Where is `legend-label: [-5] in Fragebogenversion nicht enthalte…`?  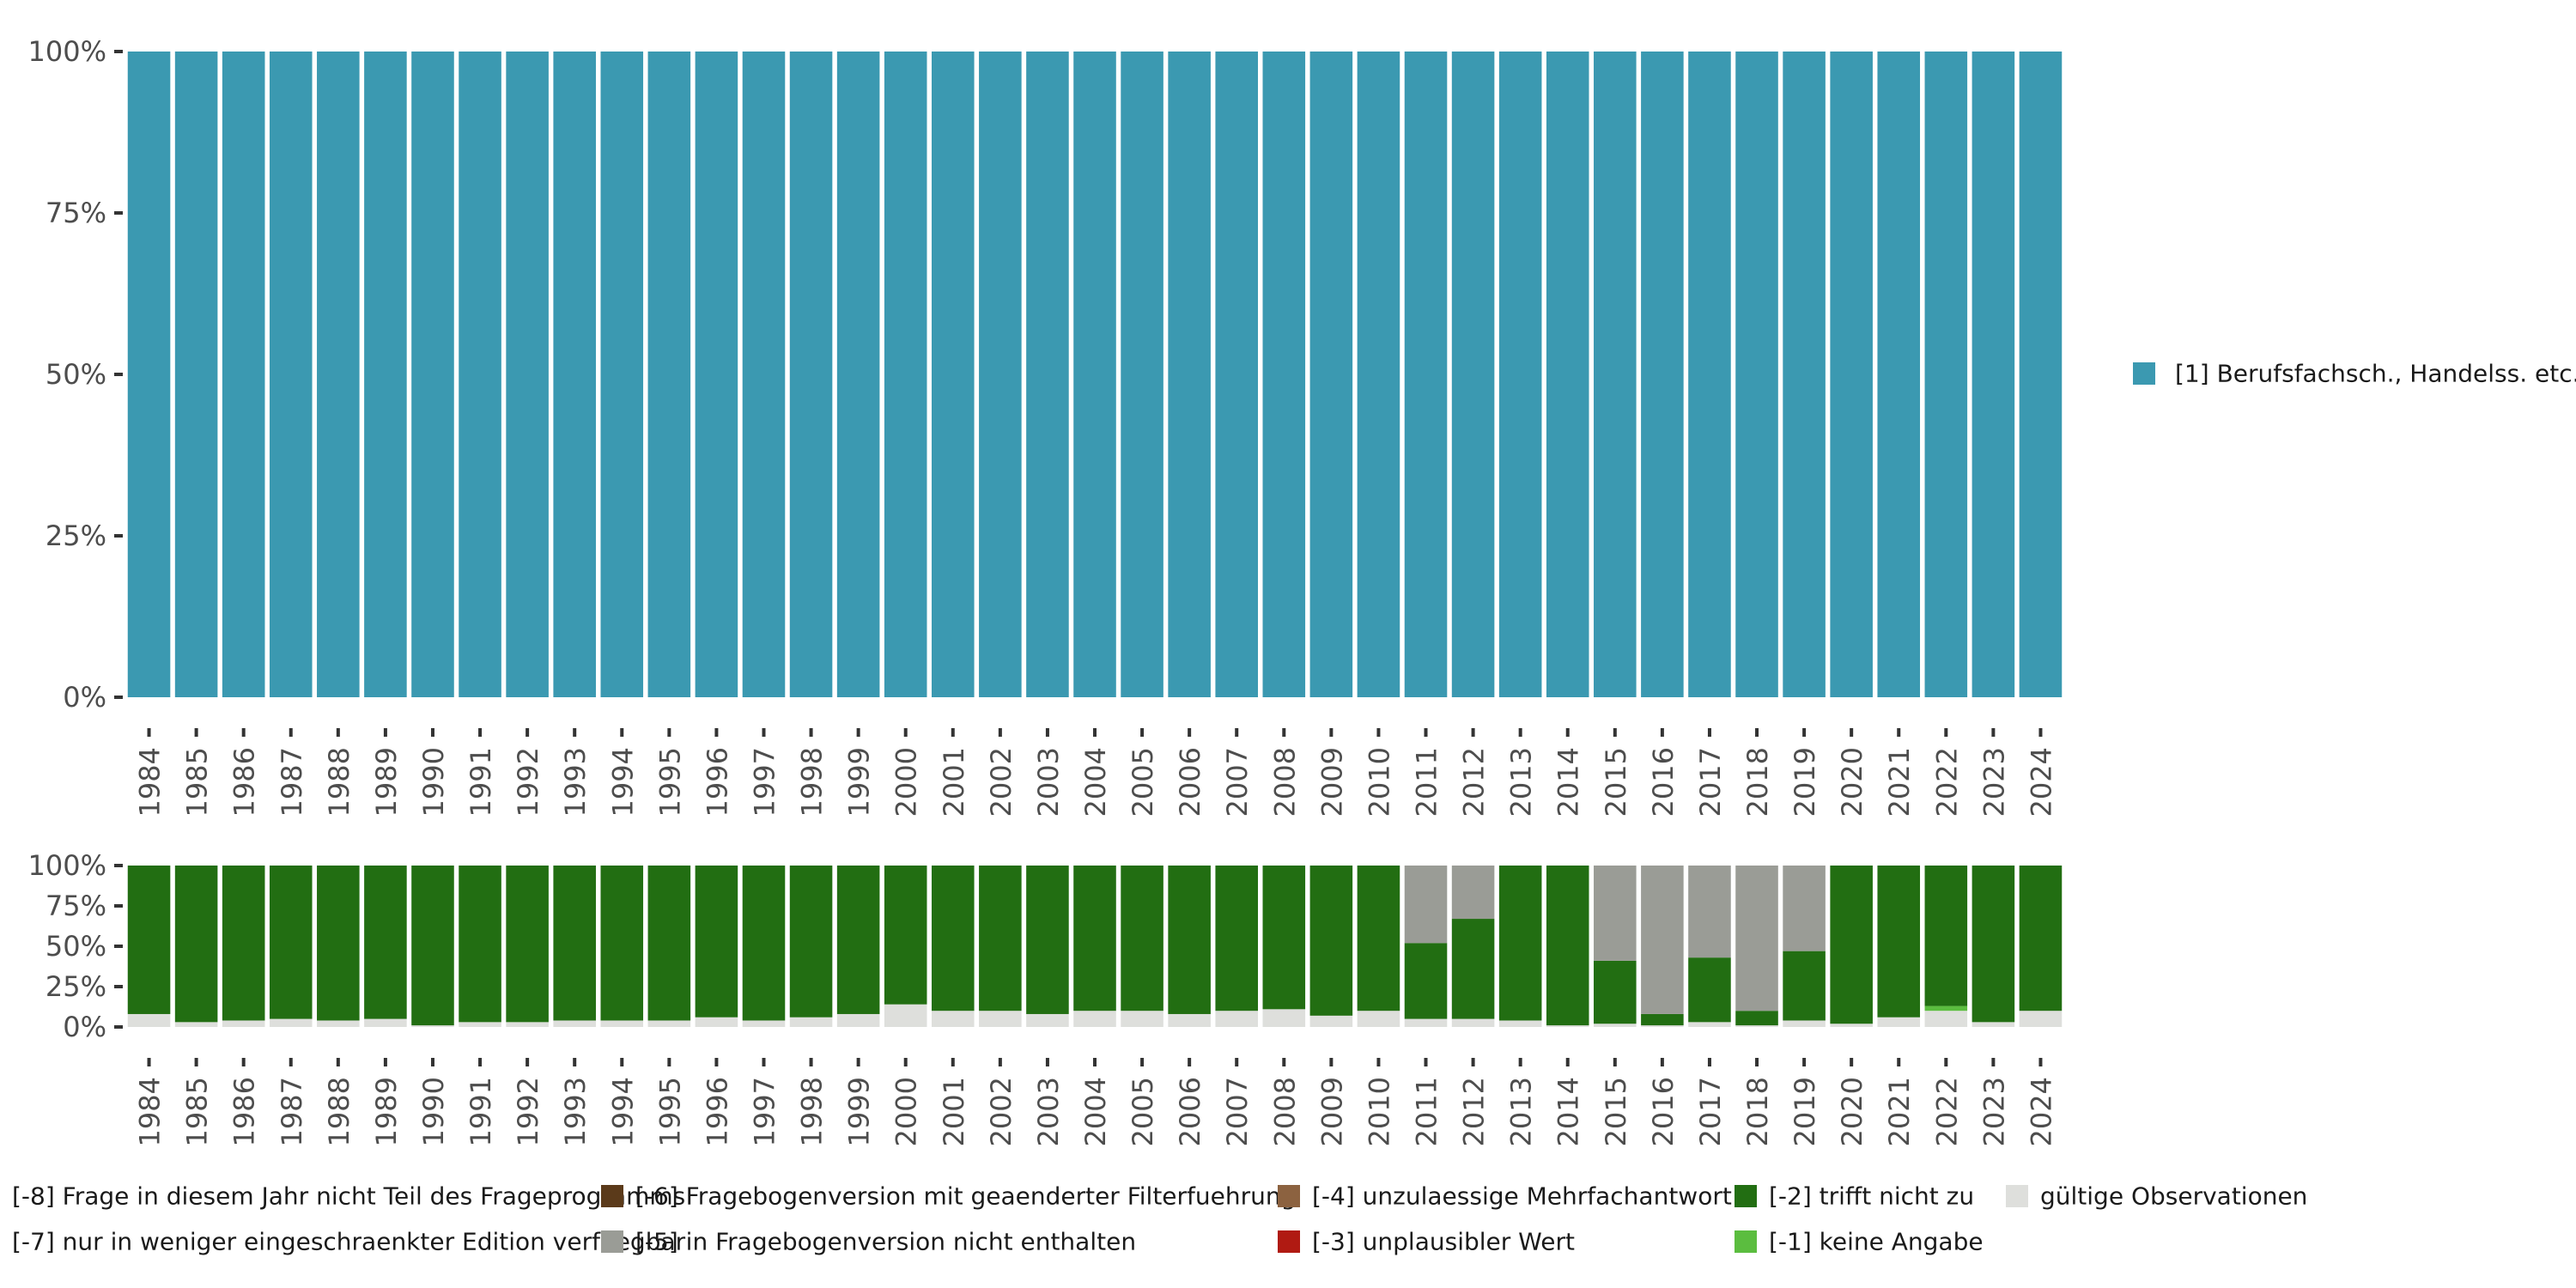 legend-label: [-5] in Fragebogenversion nicht enthalte… is located at coordinates (885, 1242).